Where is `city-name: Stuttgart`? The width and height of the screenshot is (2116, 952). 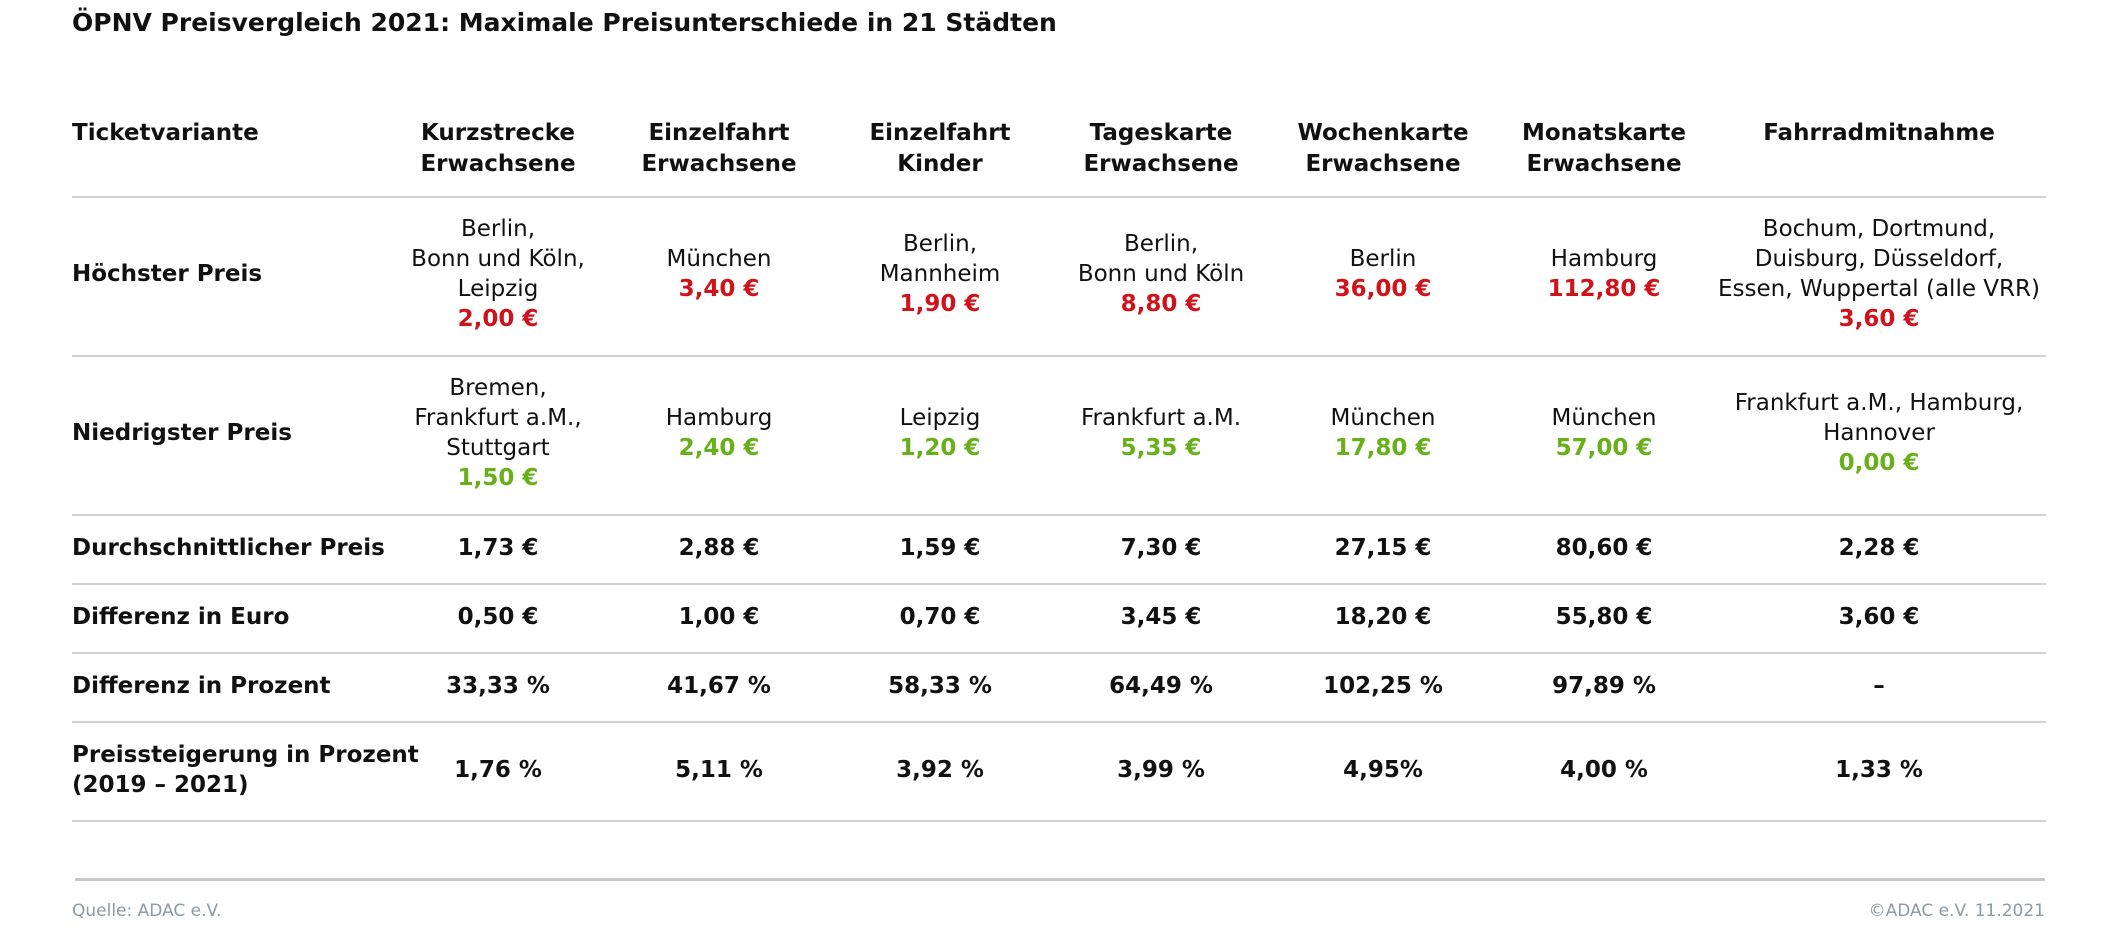
city-name: Stuttgart is located at coordinates (498, 448).